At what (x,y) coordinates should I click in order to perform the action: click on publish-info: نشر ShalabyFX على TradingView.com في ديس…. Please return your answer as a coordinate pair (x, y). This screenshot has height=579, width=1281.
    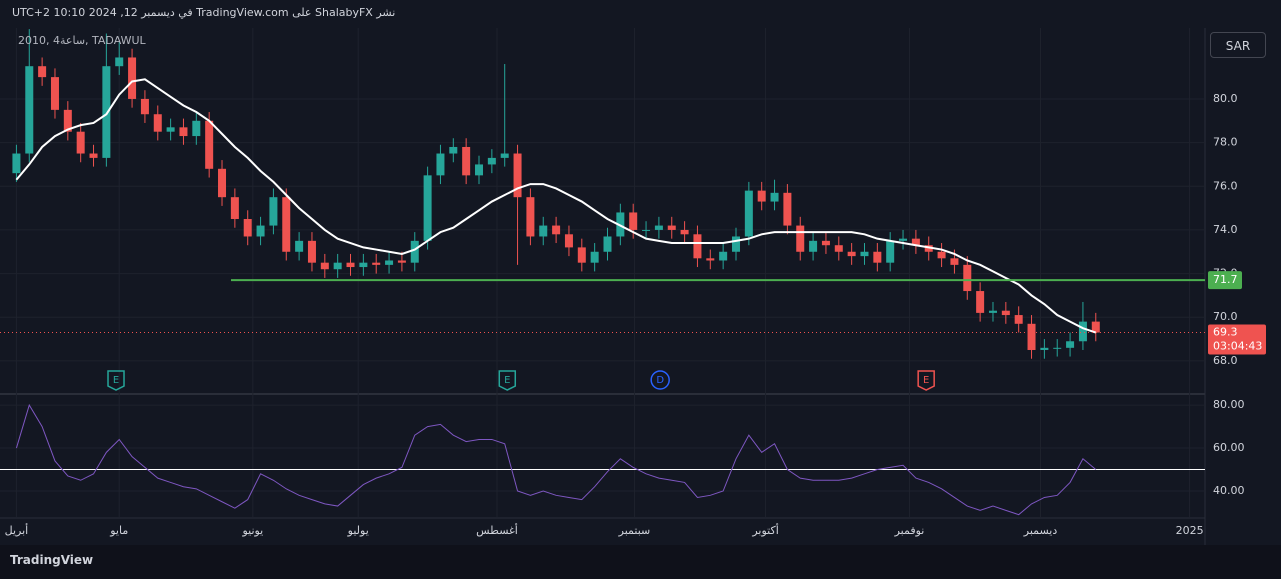
    Looking at the image, I should click on (204, 12).